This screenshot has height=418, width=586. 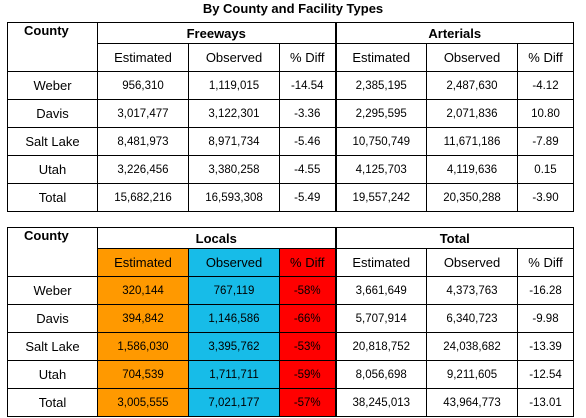 I want to click on freeway-estimated-cell: 3,226,456, so click(x=143, y=169).